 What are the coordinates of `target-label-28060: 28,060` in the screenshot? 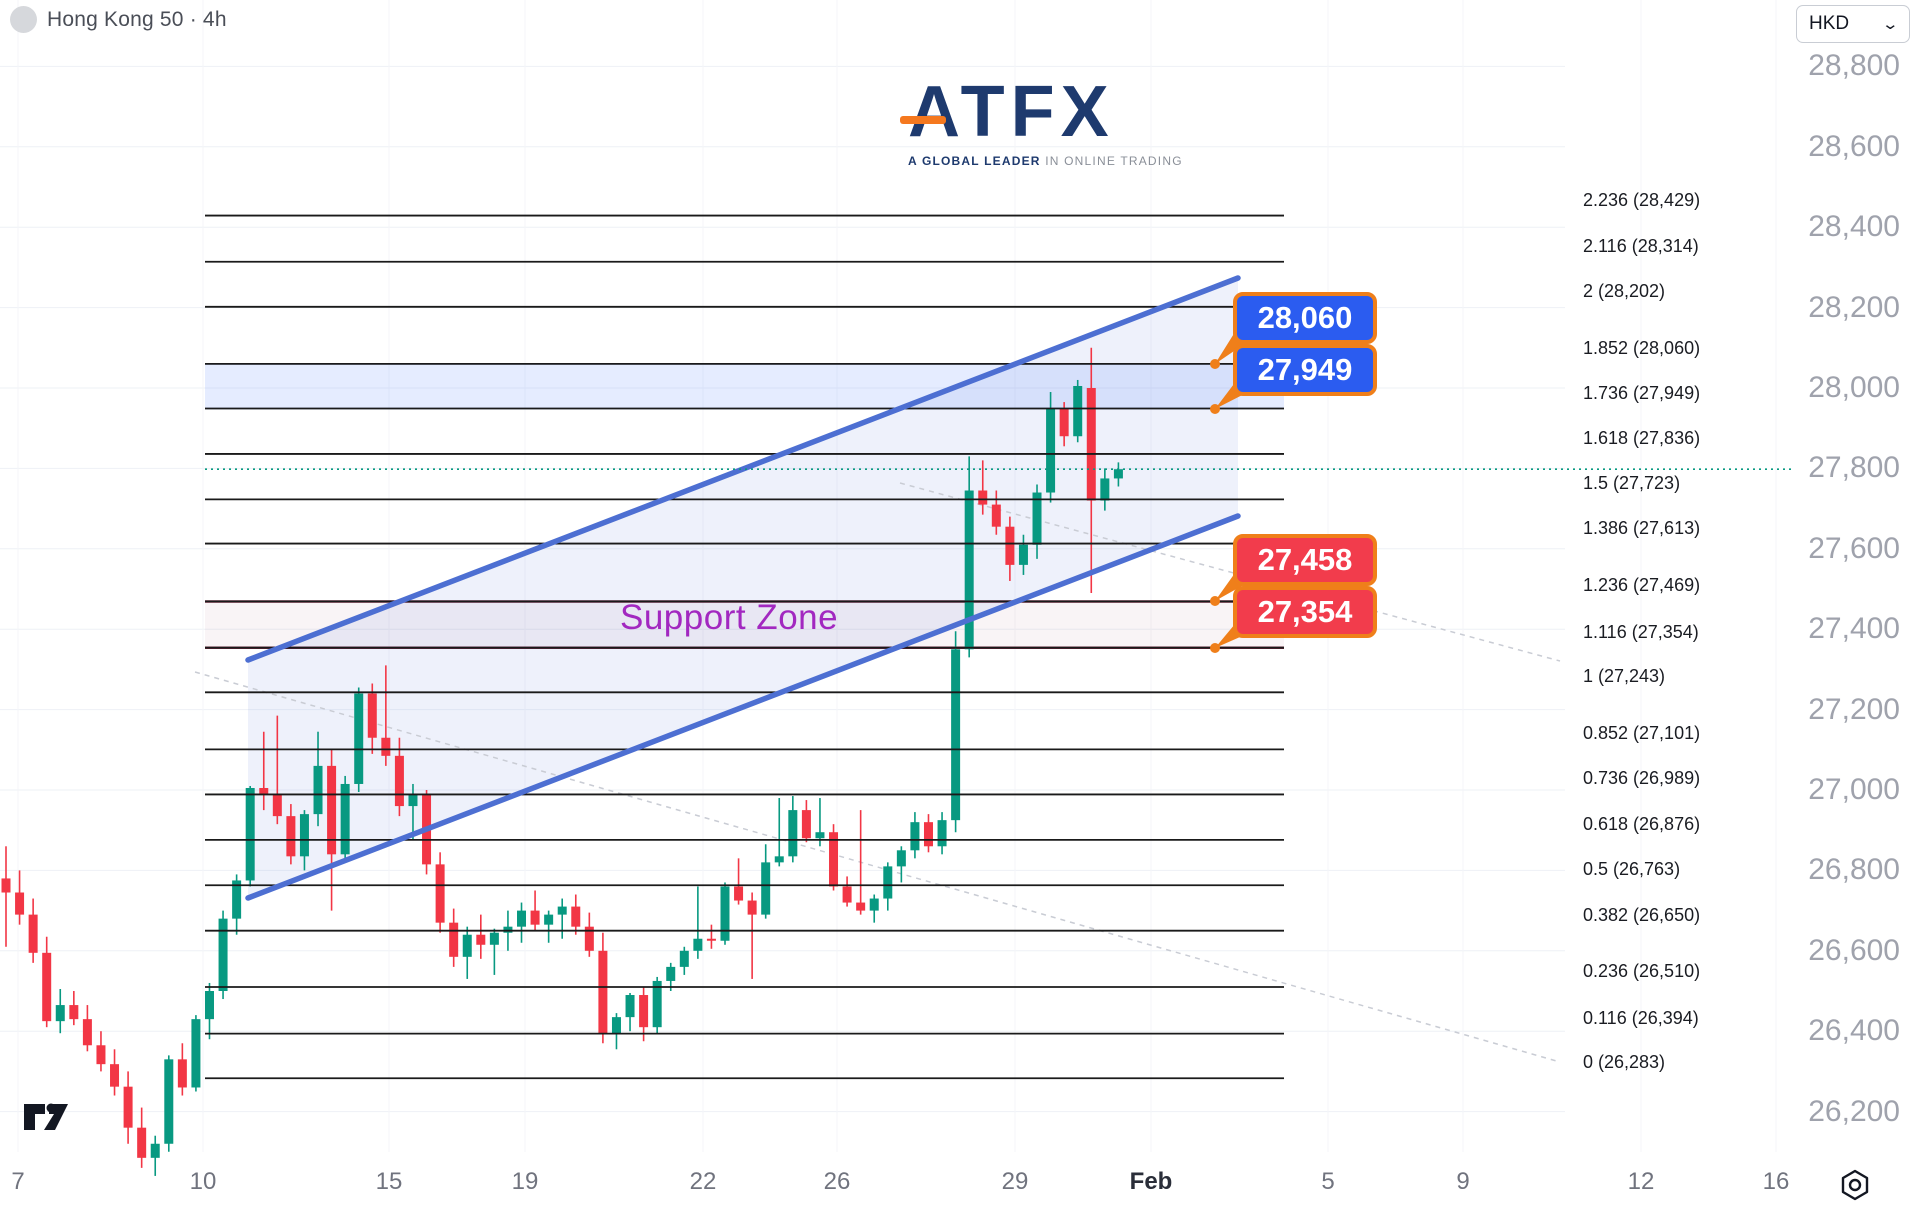 It's located at (1305, 318).